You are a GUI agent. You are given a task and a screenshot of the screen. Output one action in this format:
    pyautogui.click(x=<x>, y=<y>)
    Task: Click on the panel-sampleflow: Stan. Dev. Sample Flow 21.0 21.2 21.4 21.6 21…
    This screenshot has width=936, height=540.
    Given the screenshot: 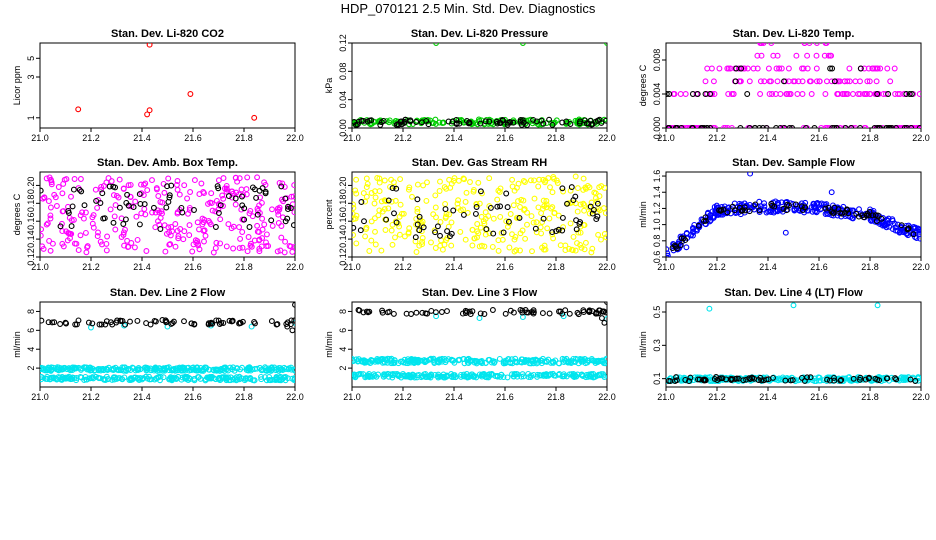 What is the action you would take?
    pyautogui.click(x=784, y=214)
    